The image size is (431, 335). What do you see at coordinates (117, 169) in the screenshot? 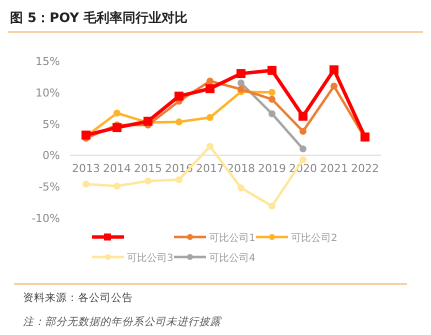
I see `x-tick-label: 2014` at bounding box center [117, 169].